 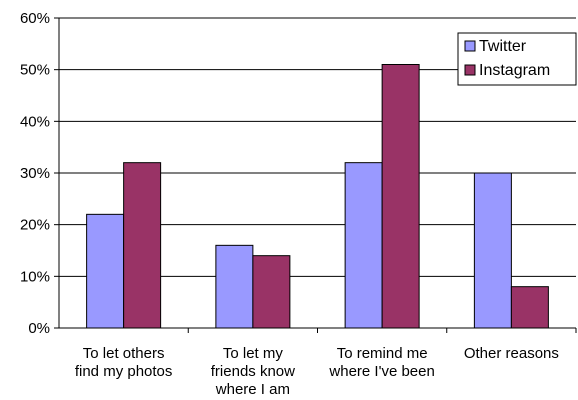 What do you see at coordinates (35, 276) in the screenshot?
I see `y-tick-label: 10%` at bounding box center [35, 276].